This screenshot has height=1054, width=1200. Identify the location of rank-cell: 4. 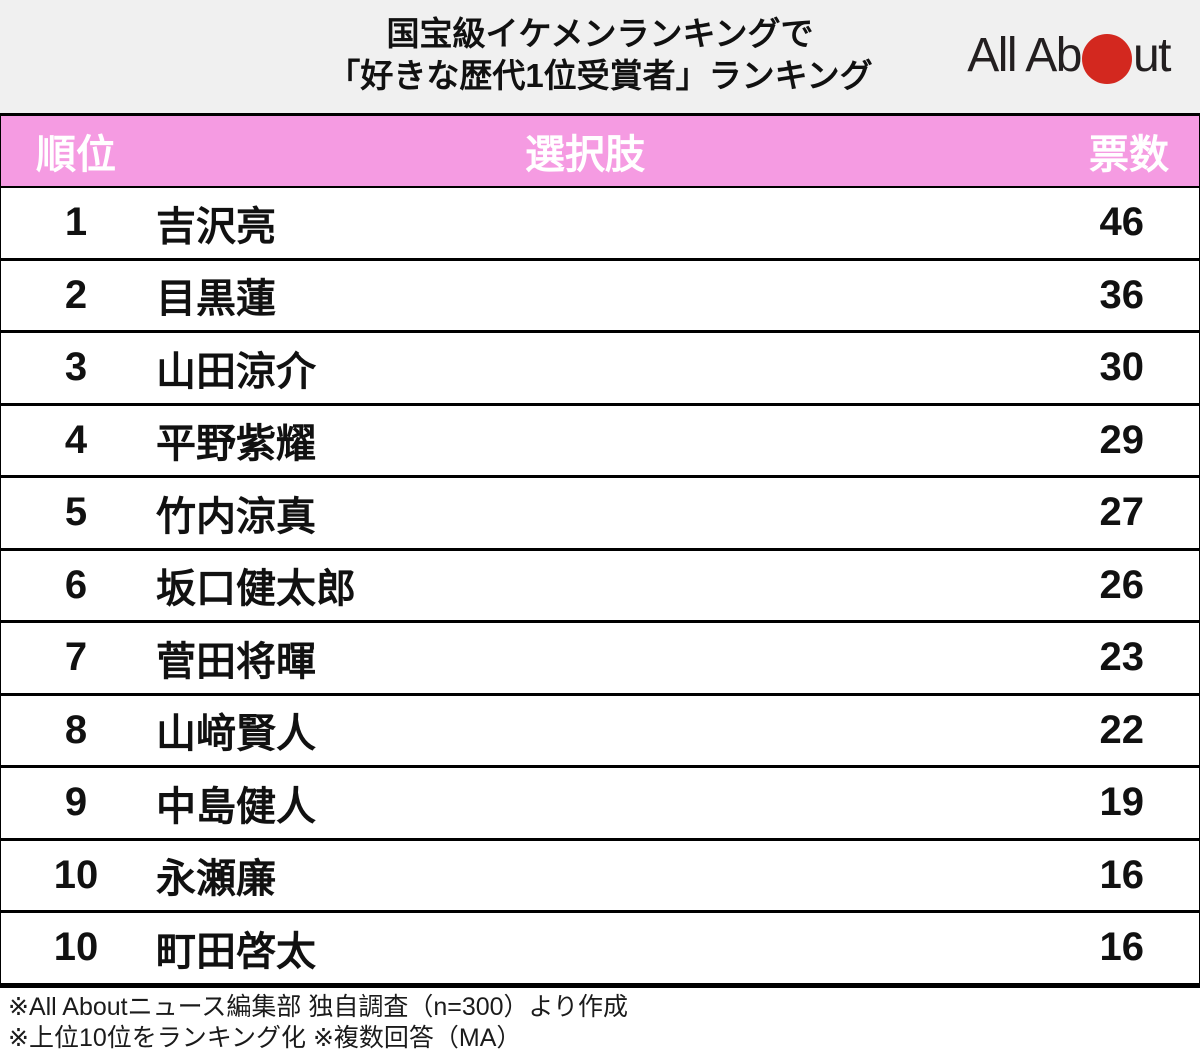
(76, 439).